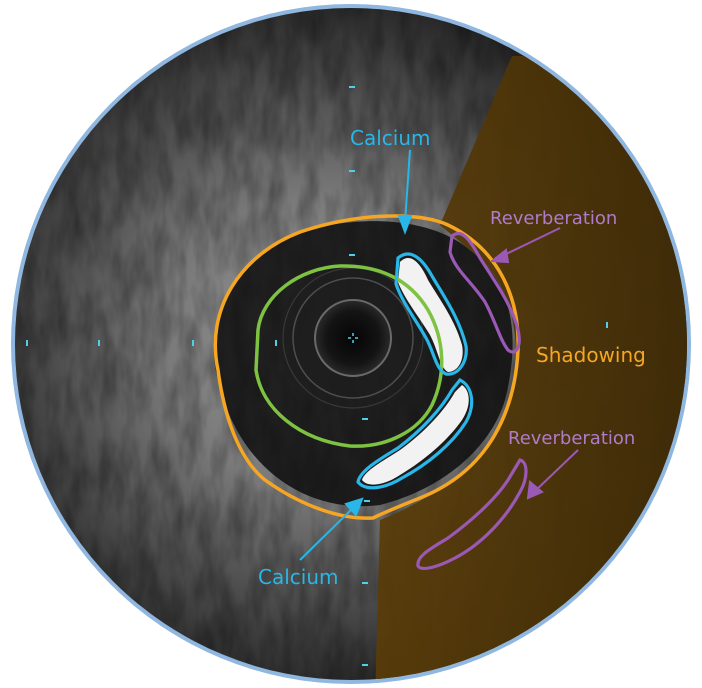 The width and height of the screenshot is (702, 688). Describe the element at coordinates (405, 192) in the screenshot. I see `calcium-top-arrow` at that location.